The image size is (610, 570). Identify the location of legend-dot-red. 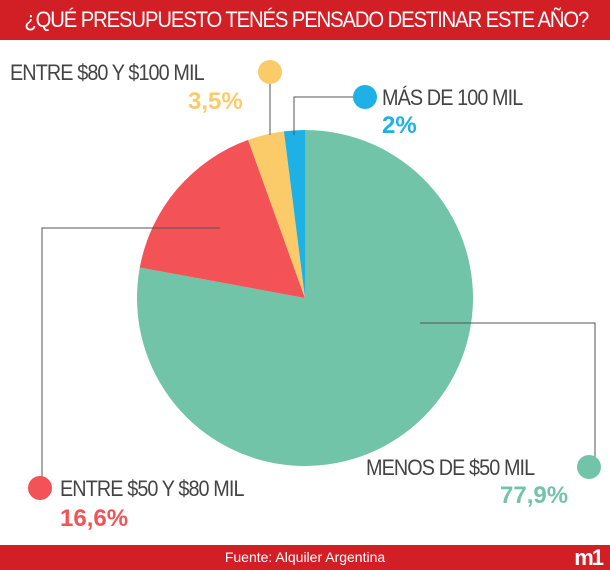
(40, 488).